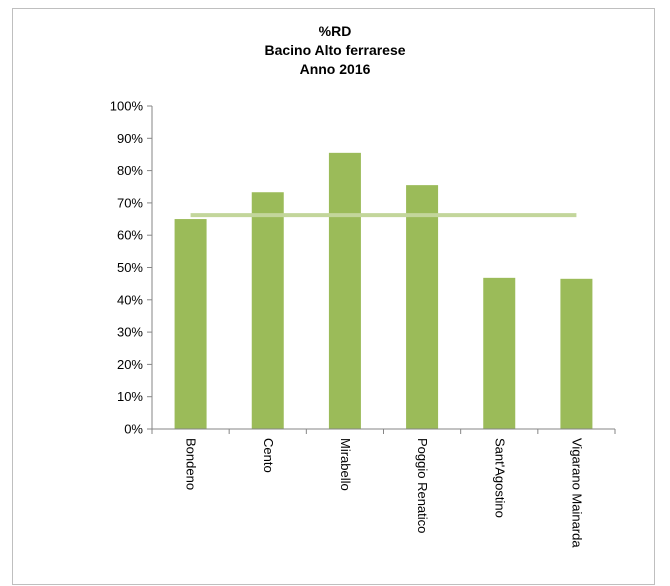 The width and height of the screenshot is (670, 586). Describe the element at coordinates (335, 69) in the screenshot. I see `chart-title-line: Anno 2016` at that location.